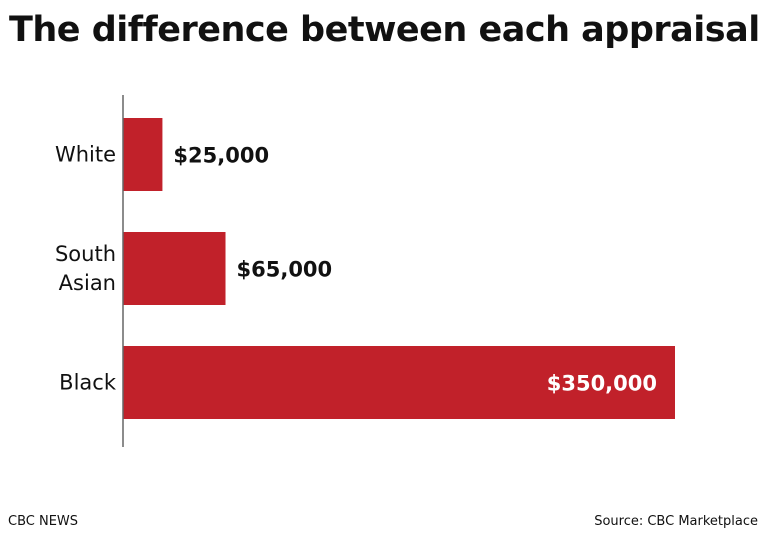 Image resolution: width=780 pixels, height=536 pixels. Describe the element at coordinates (221, 156) in the screenshot. I see `value-label: $25,000` at that location.